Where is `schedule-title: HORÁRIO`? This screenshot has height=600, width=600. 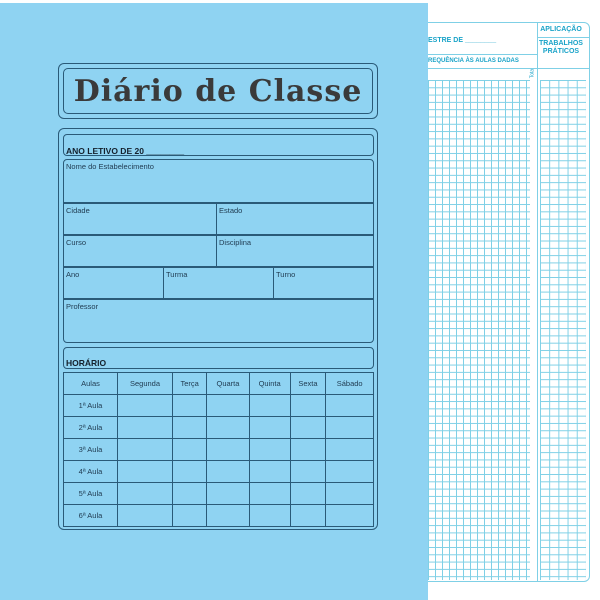 schedule-title: HORÁRIO is located at coordinates (218, 358).